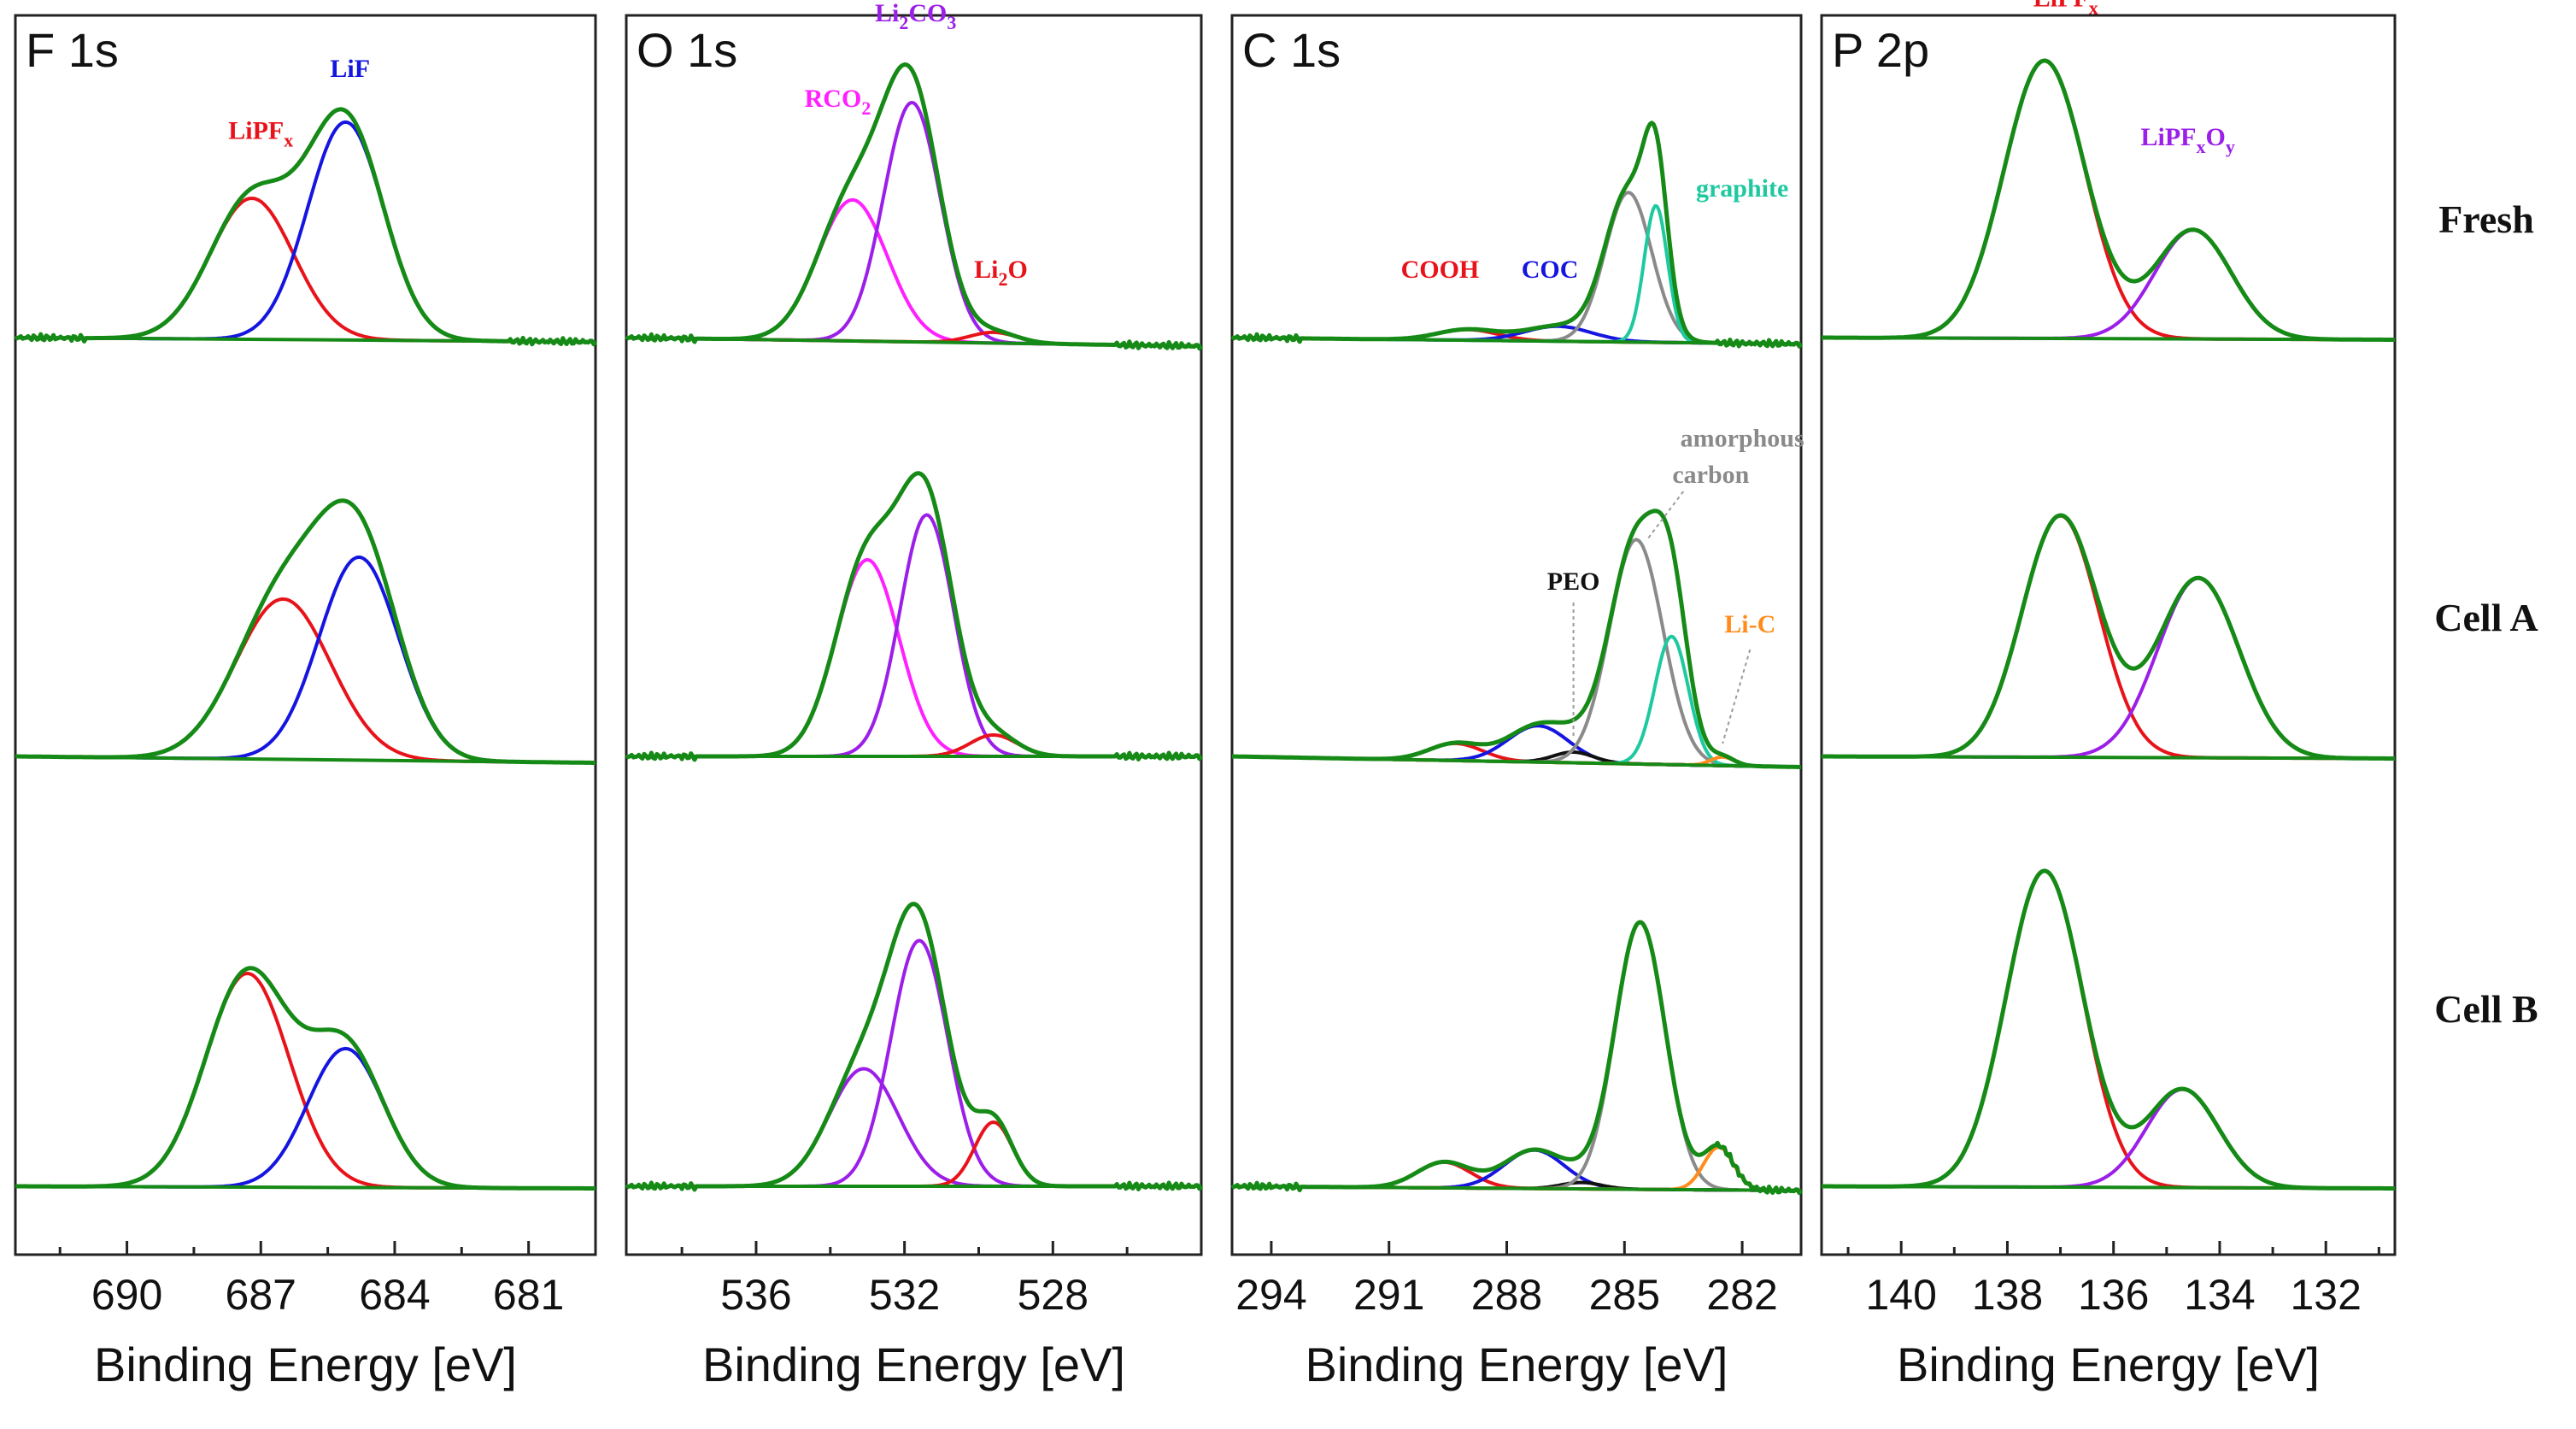 This screenshot has height=1429, width=2576. Describe the element at coordinates (1900, 1295) in the screenshot. I see `x-tick-label: 140` at that location.